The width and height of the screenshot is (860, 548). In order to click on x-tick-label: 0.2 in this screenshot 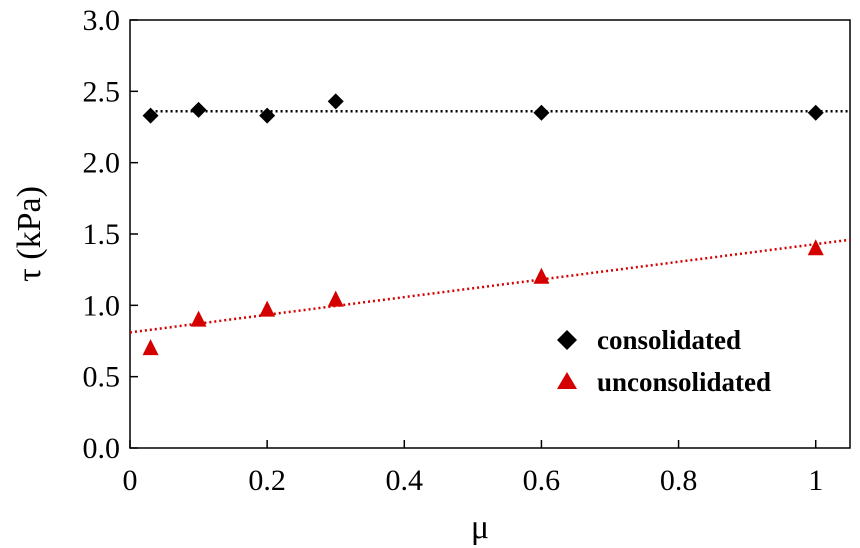, I will do `click(267, 480)`.